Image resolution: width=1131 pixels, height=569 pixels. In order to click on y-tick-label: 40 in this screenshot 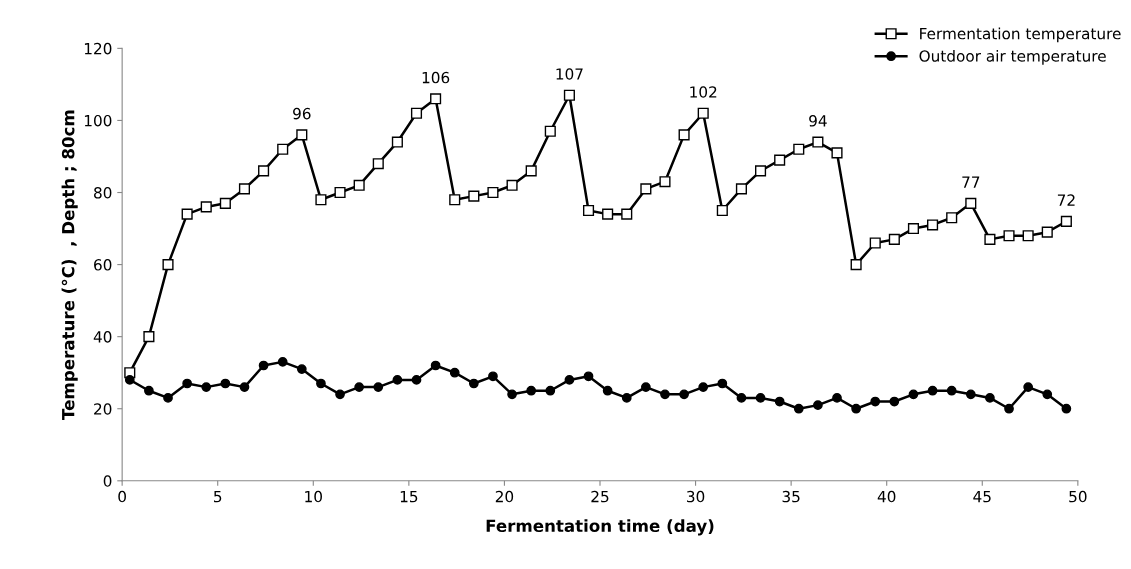, I will do `click(102, 337)`.